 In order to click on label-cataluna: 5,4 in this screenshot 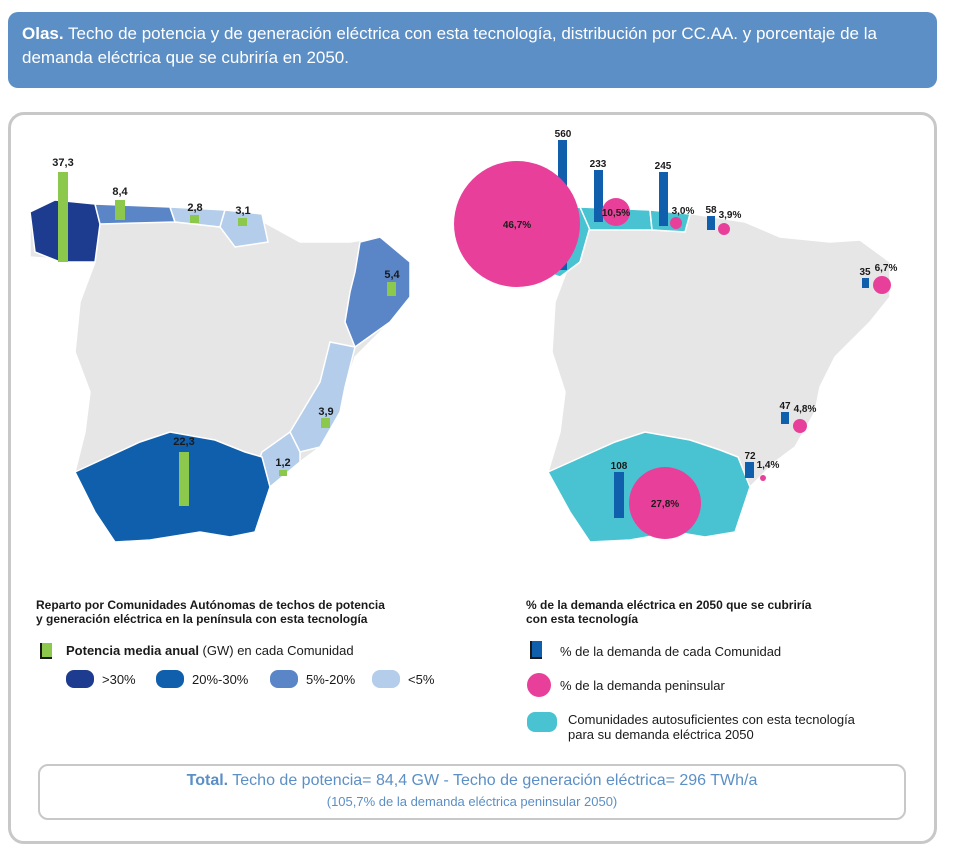, I will do `click(392, 275)`.